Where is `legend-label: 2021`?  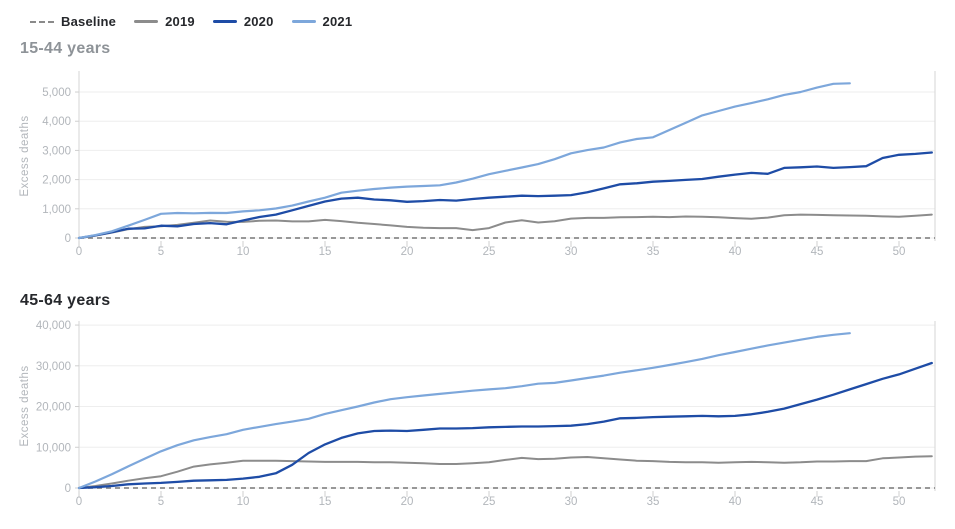
legend-label: 2021 is located at coordinates (337, 21).